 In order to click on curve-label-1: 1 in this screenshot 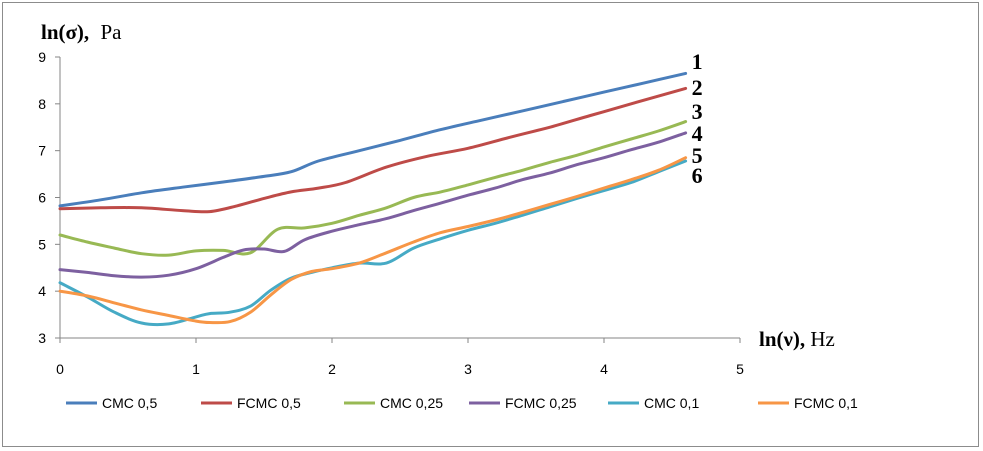, I will do `click(697, 61)`.